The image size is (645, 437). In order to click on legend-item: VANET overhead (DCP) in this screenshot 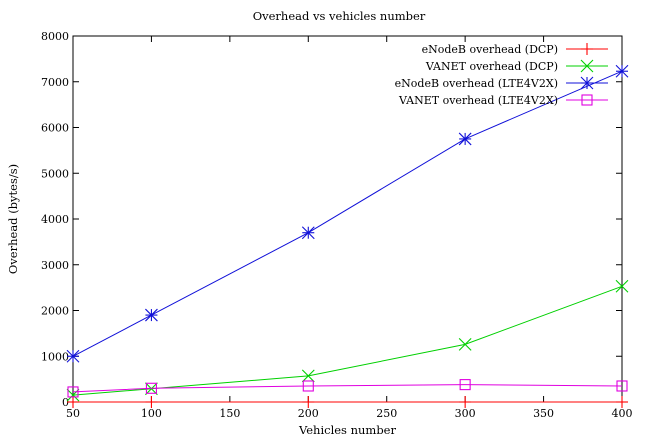, I will do `click(516, 66)`.